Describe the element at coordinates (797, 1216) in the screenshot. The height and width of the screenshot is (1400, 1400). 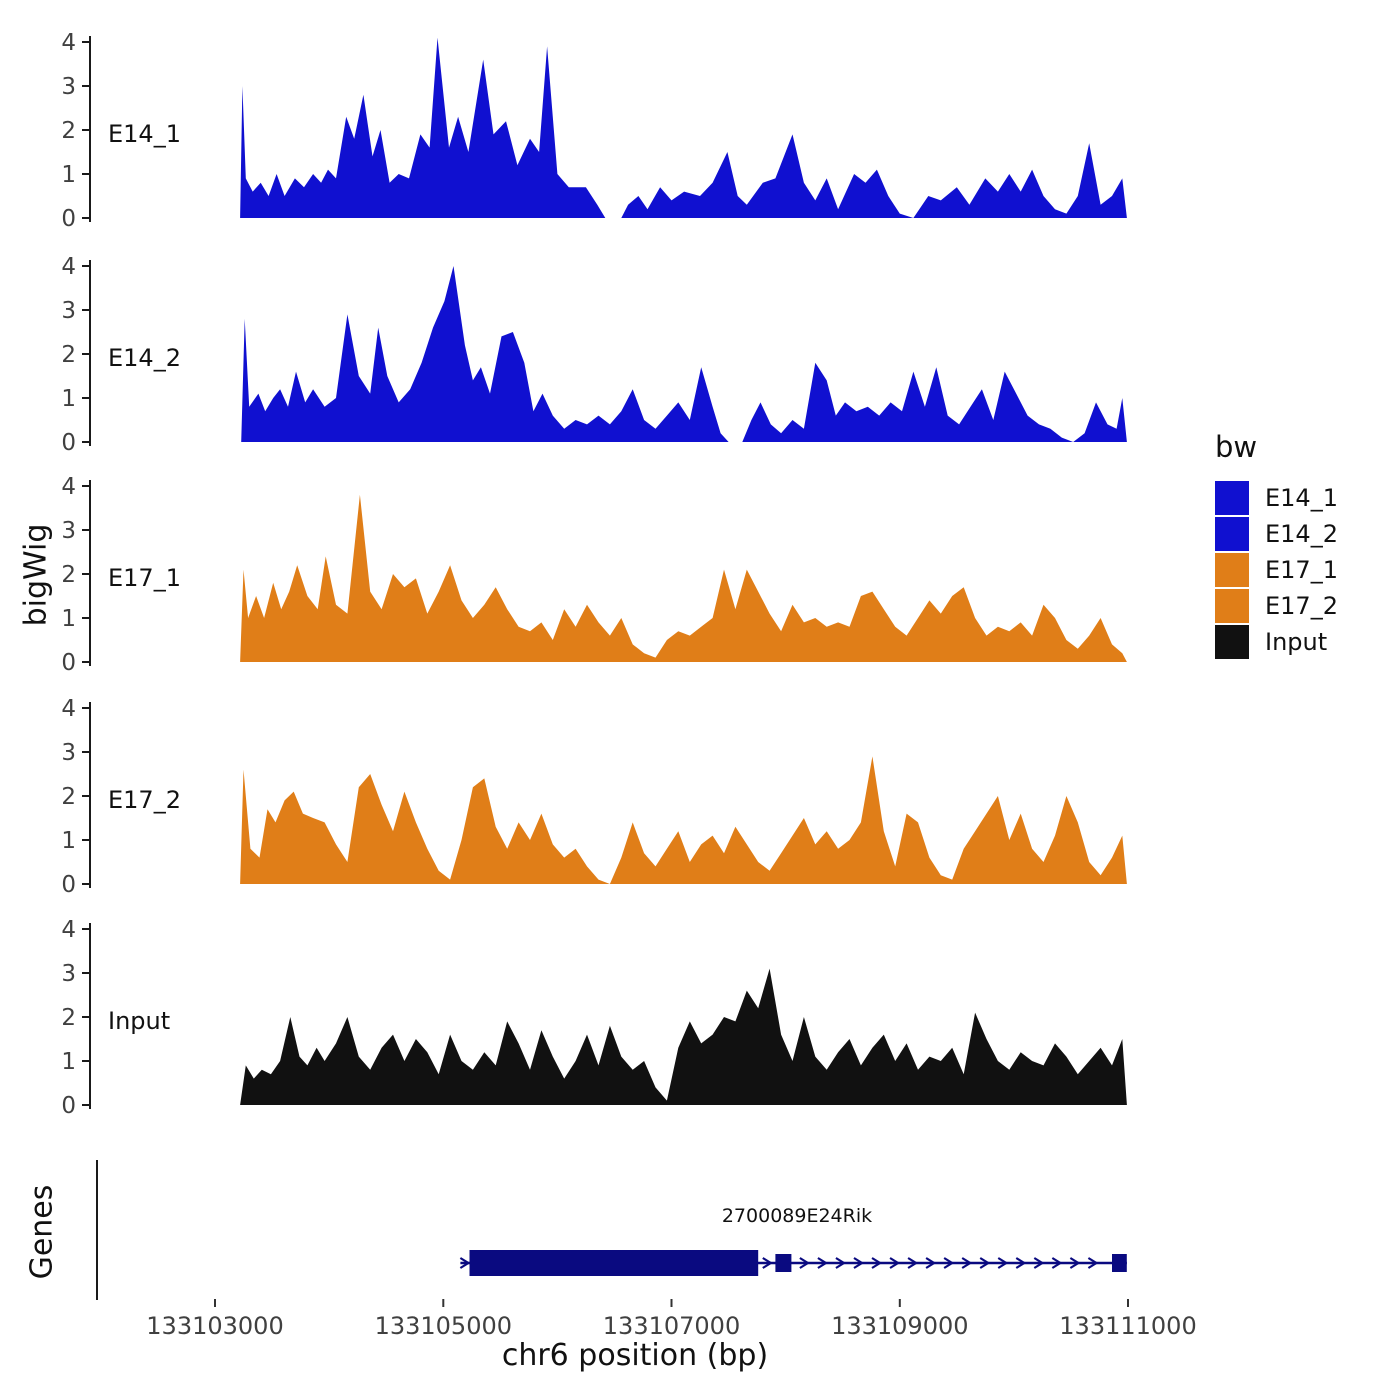
I see `gene-name-label: 2700089E24Rik` at that location.